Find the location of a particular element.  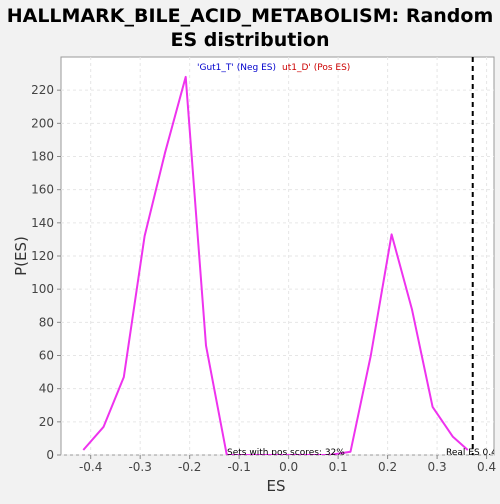

y-tick-label: 0 is located at coordinates (50, 455).